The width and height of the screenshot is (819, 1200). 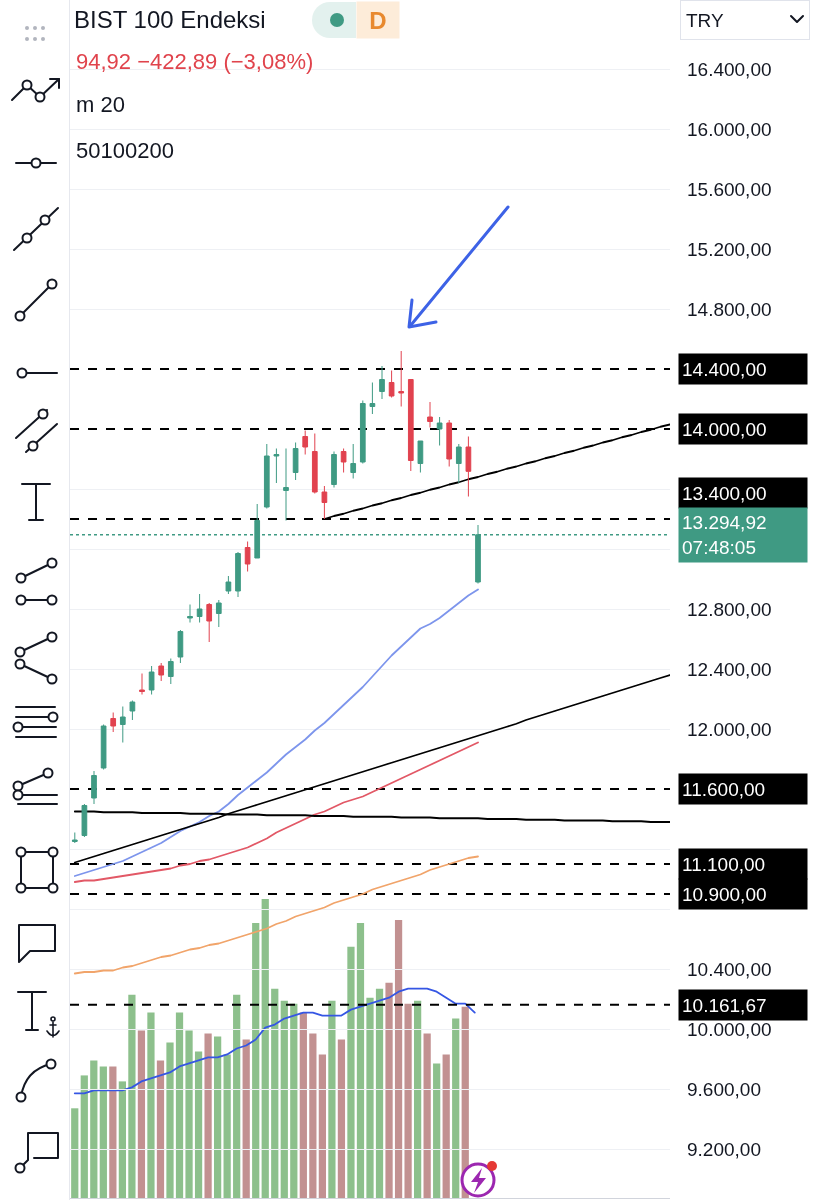 I want to click on ref-line-label: 11.600,00, so click(x=724, y=789).